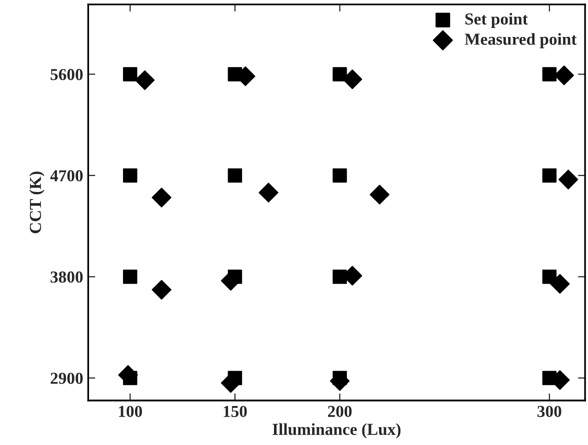 The width and height of the screenshot is (588, 445). Describe the element at coordinates (66, 176) in the screenshot. I see `y-tick-label: 4700` at that location.